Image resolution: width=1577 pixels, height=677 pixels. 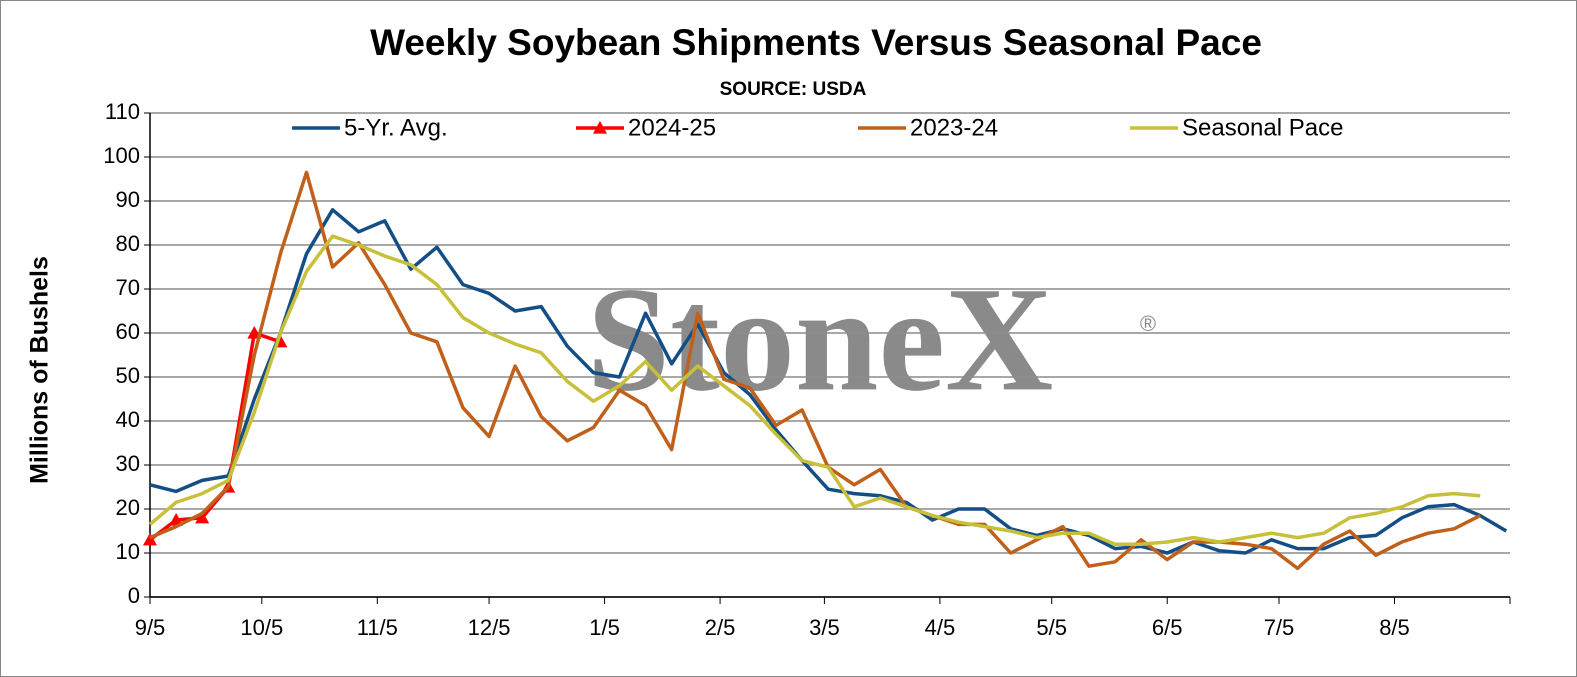 I want to click on y-tick-label: 0, so click(x=134, y=595).